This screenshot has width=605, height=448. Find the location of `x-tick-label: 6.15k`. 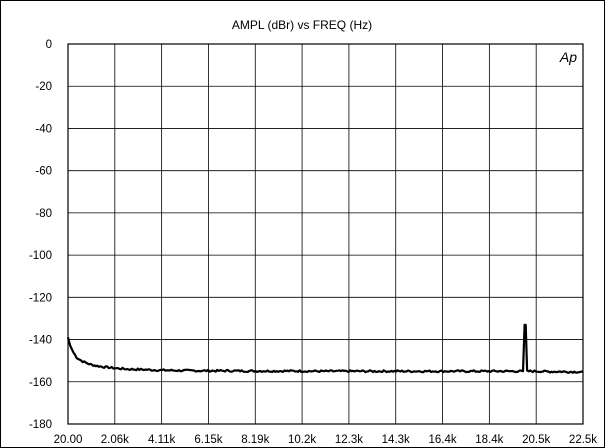

x-tick-label: 6.15k is located at coordinates (208, 440).